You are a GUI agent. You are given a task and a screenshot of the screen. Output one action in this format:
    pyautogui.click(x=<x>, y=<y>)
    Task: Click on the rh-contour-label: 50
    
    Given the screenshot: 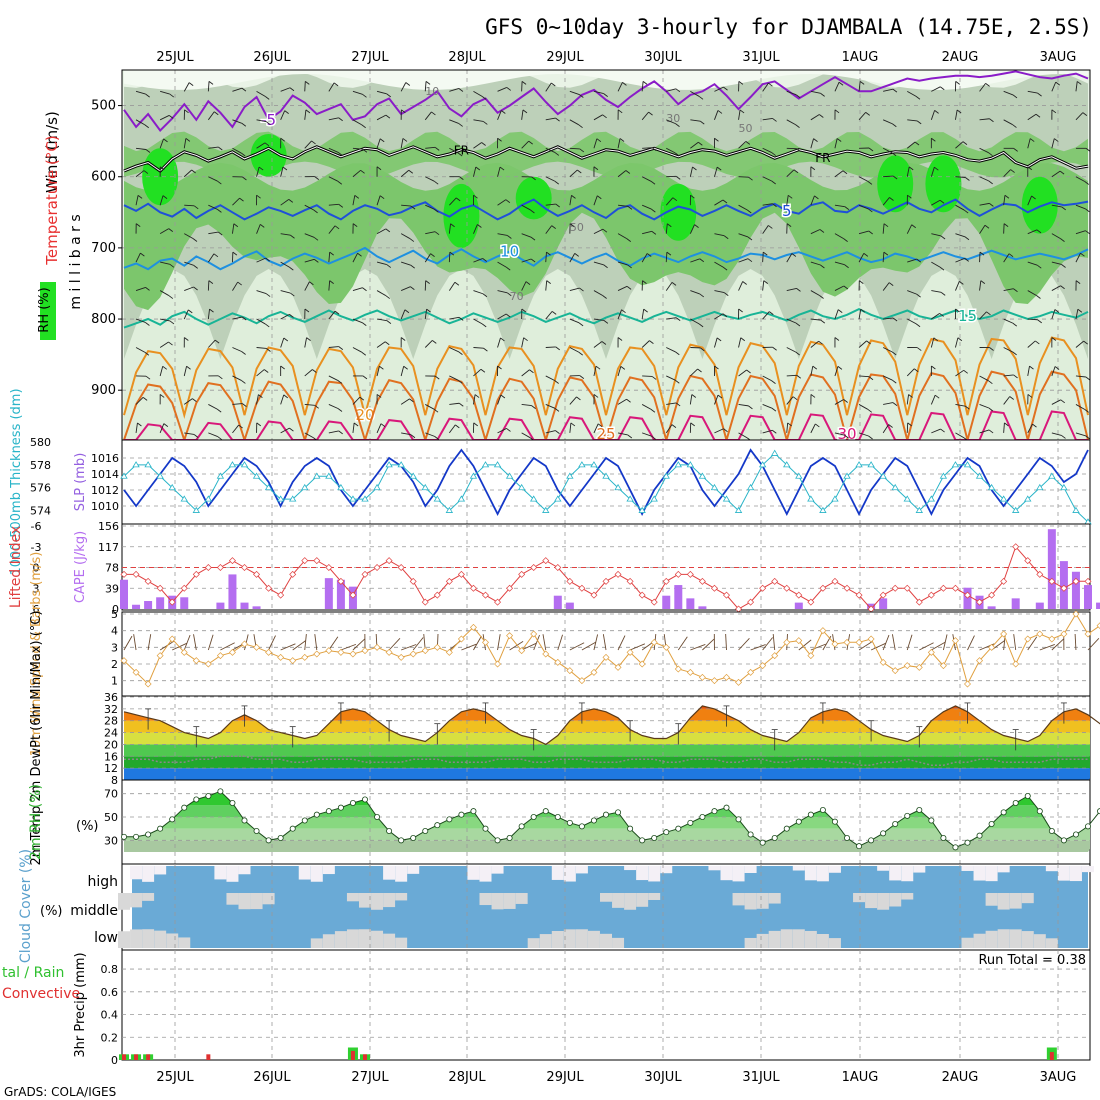 What is the action you would take?
    pyautogui.click(x=746, y=128)
    